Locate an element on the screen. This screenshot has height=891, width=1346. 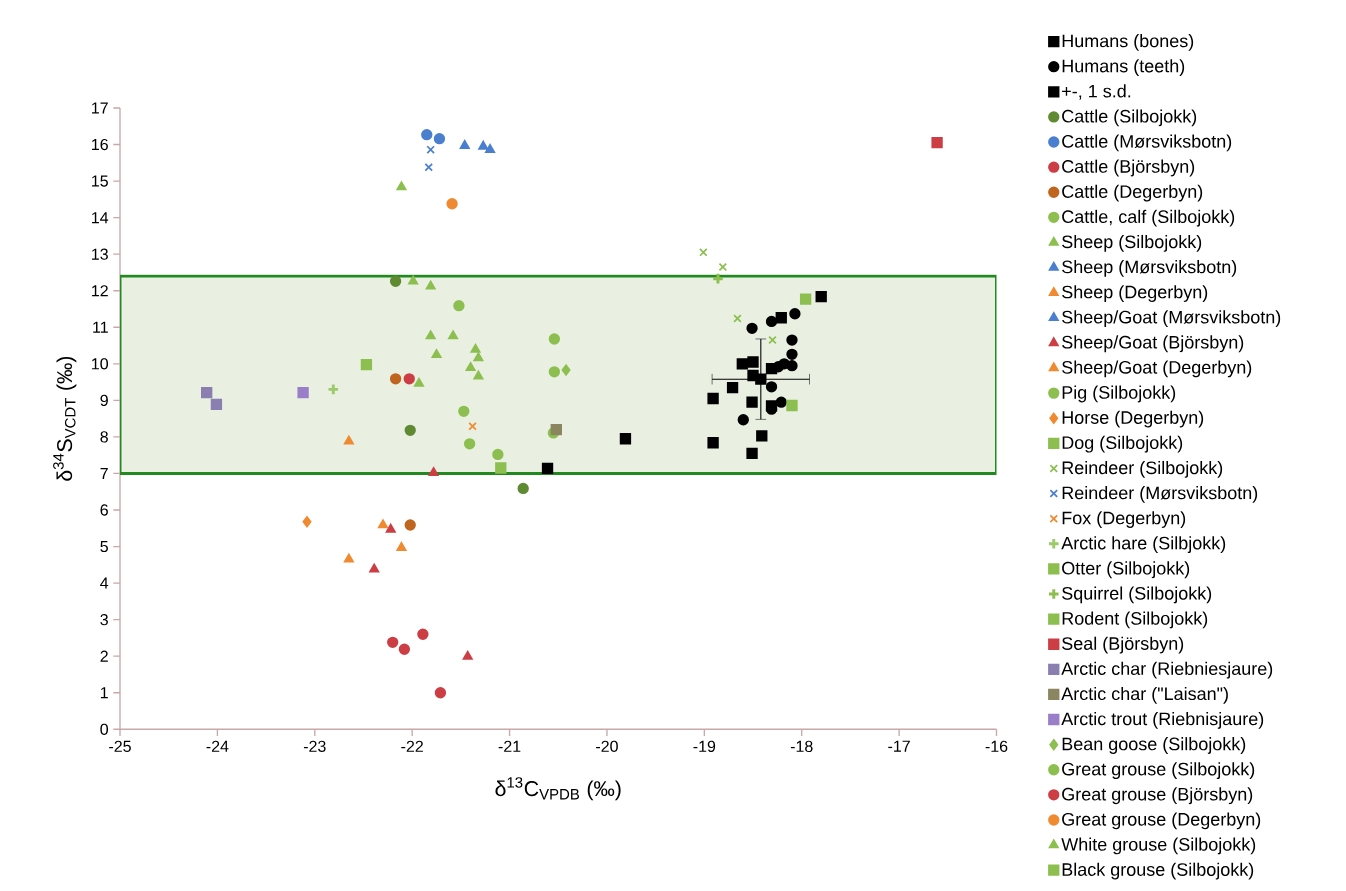
y-tick-label: 13 is located at coordinates (100, 254).